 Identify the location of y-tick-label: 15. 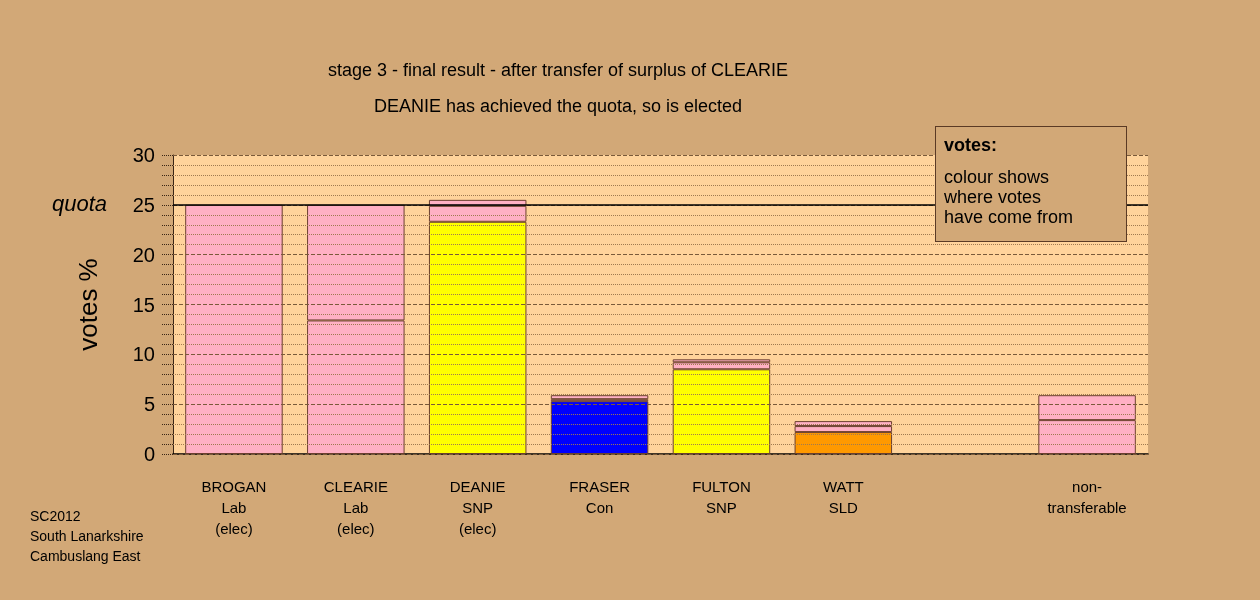
(143, 304).